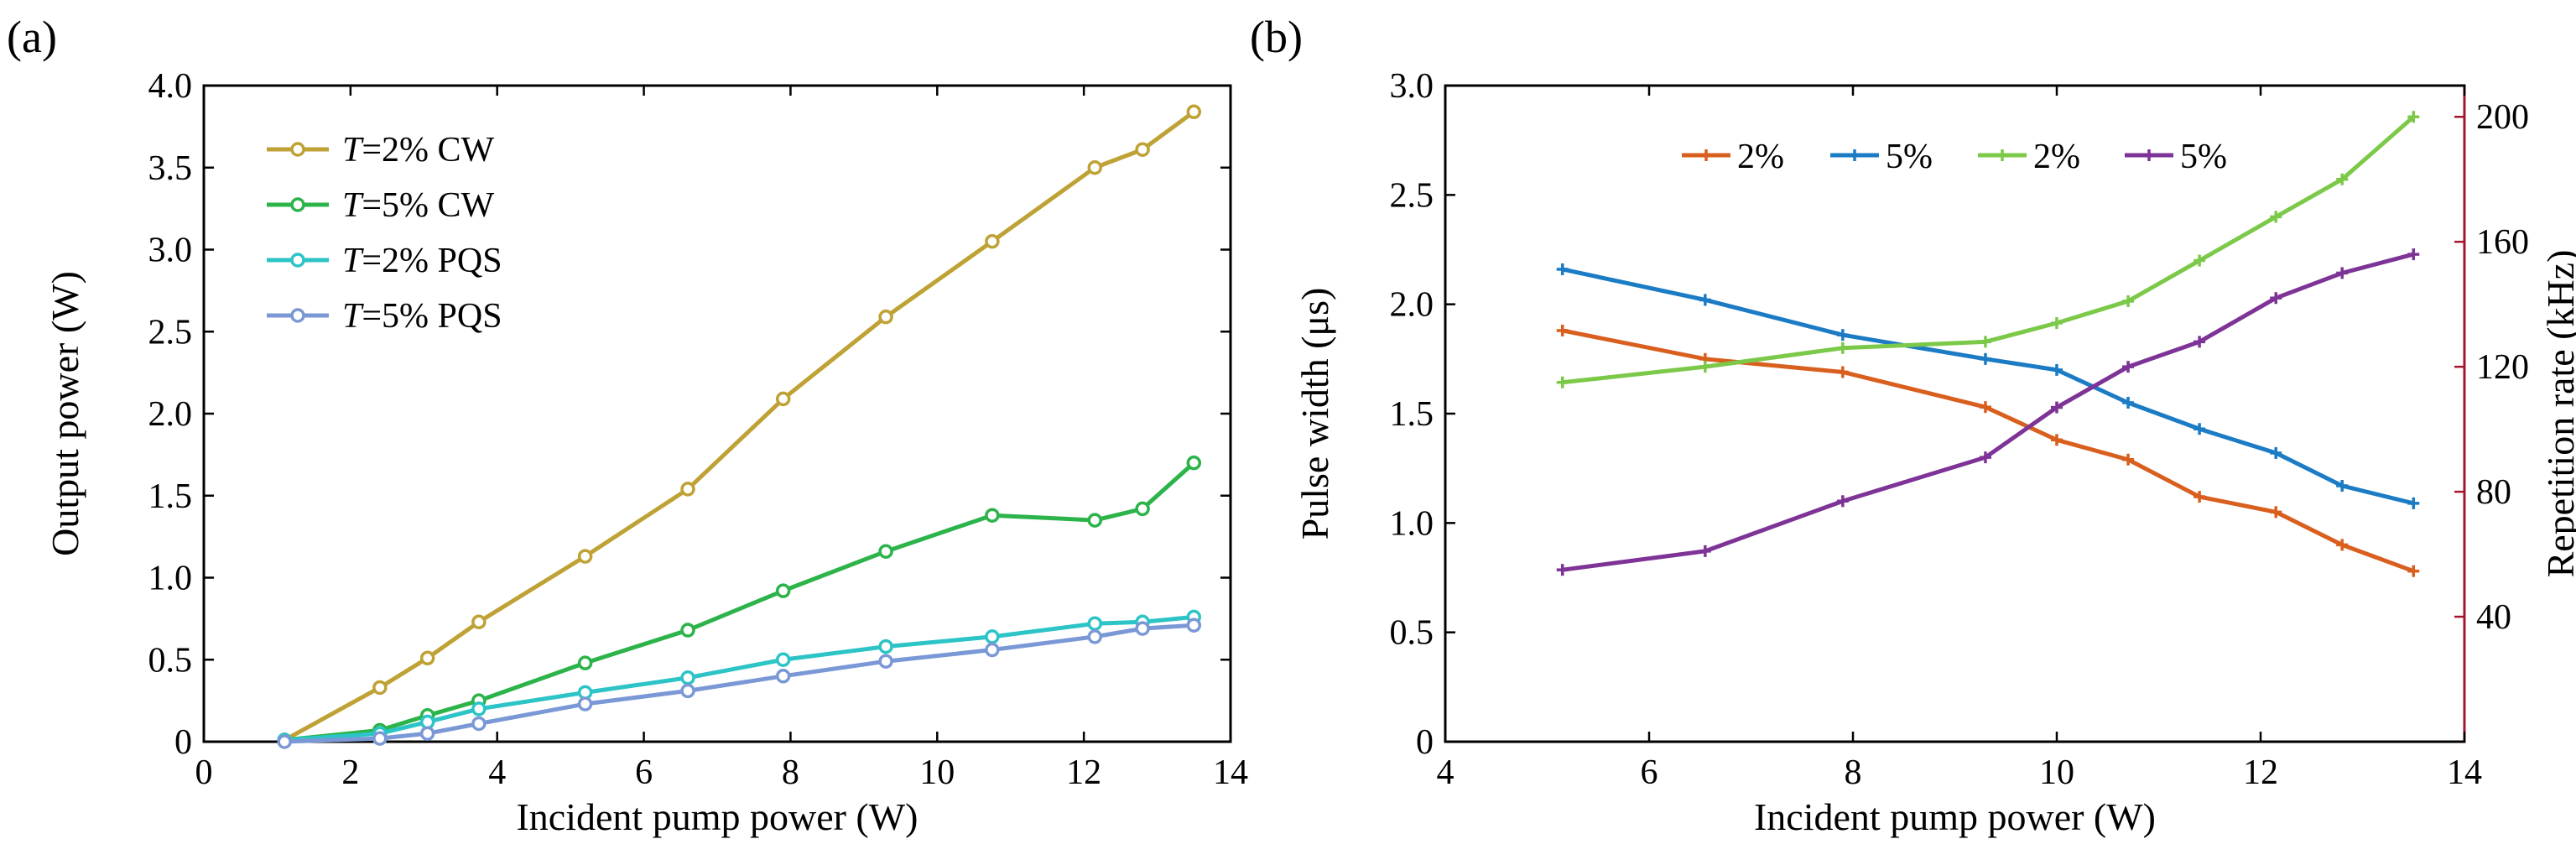 The image size is (2576, 860). I want to click on y-tick-label: 1.0, so click(170, 579).